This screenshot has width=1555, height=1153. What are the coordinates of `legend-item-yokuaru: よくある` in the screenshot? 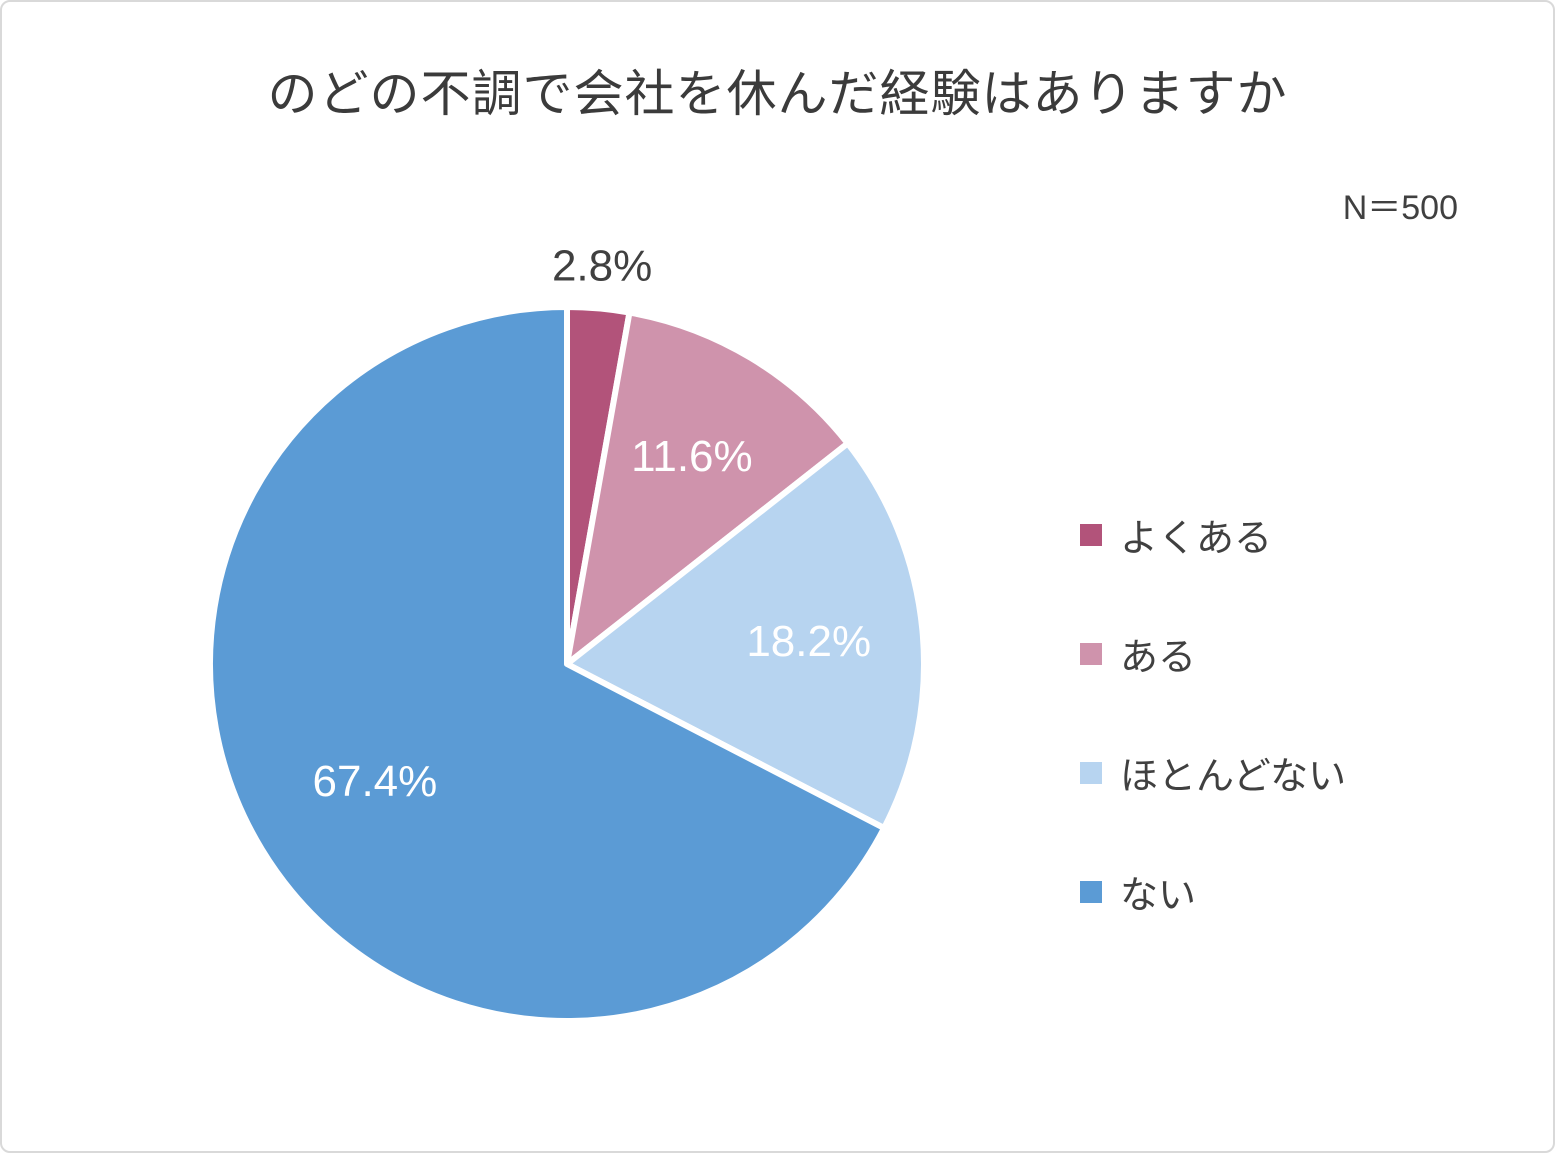 It's located at (1213, 534).